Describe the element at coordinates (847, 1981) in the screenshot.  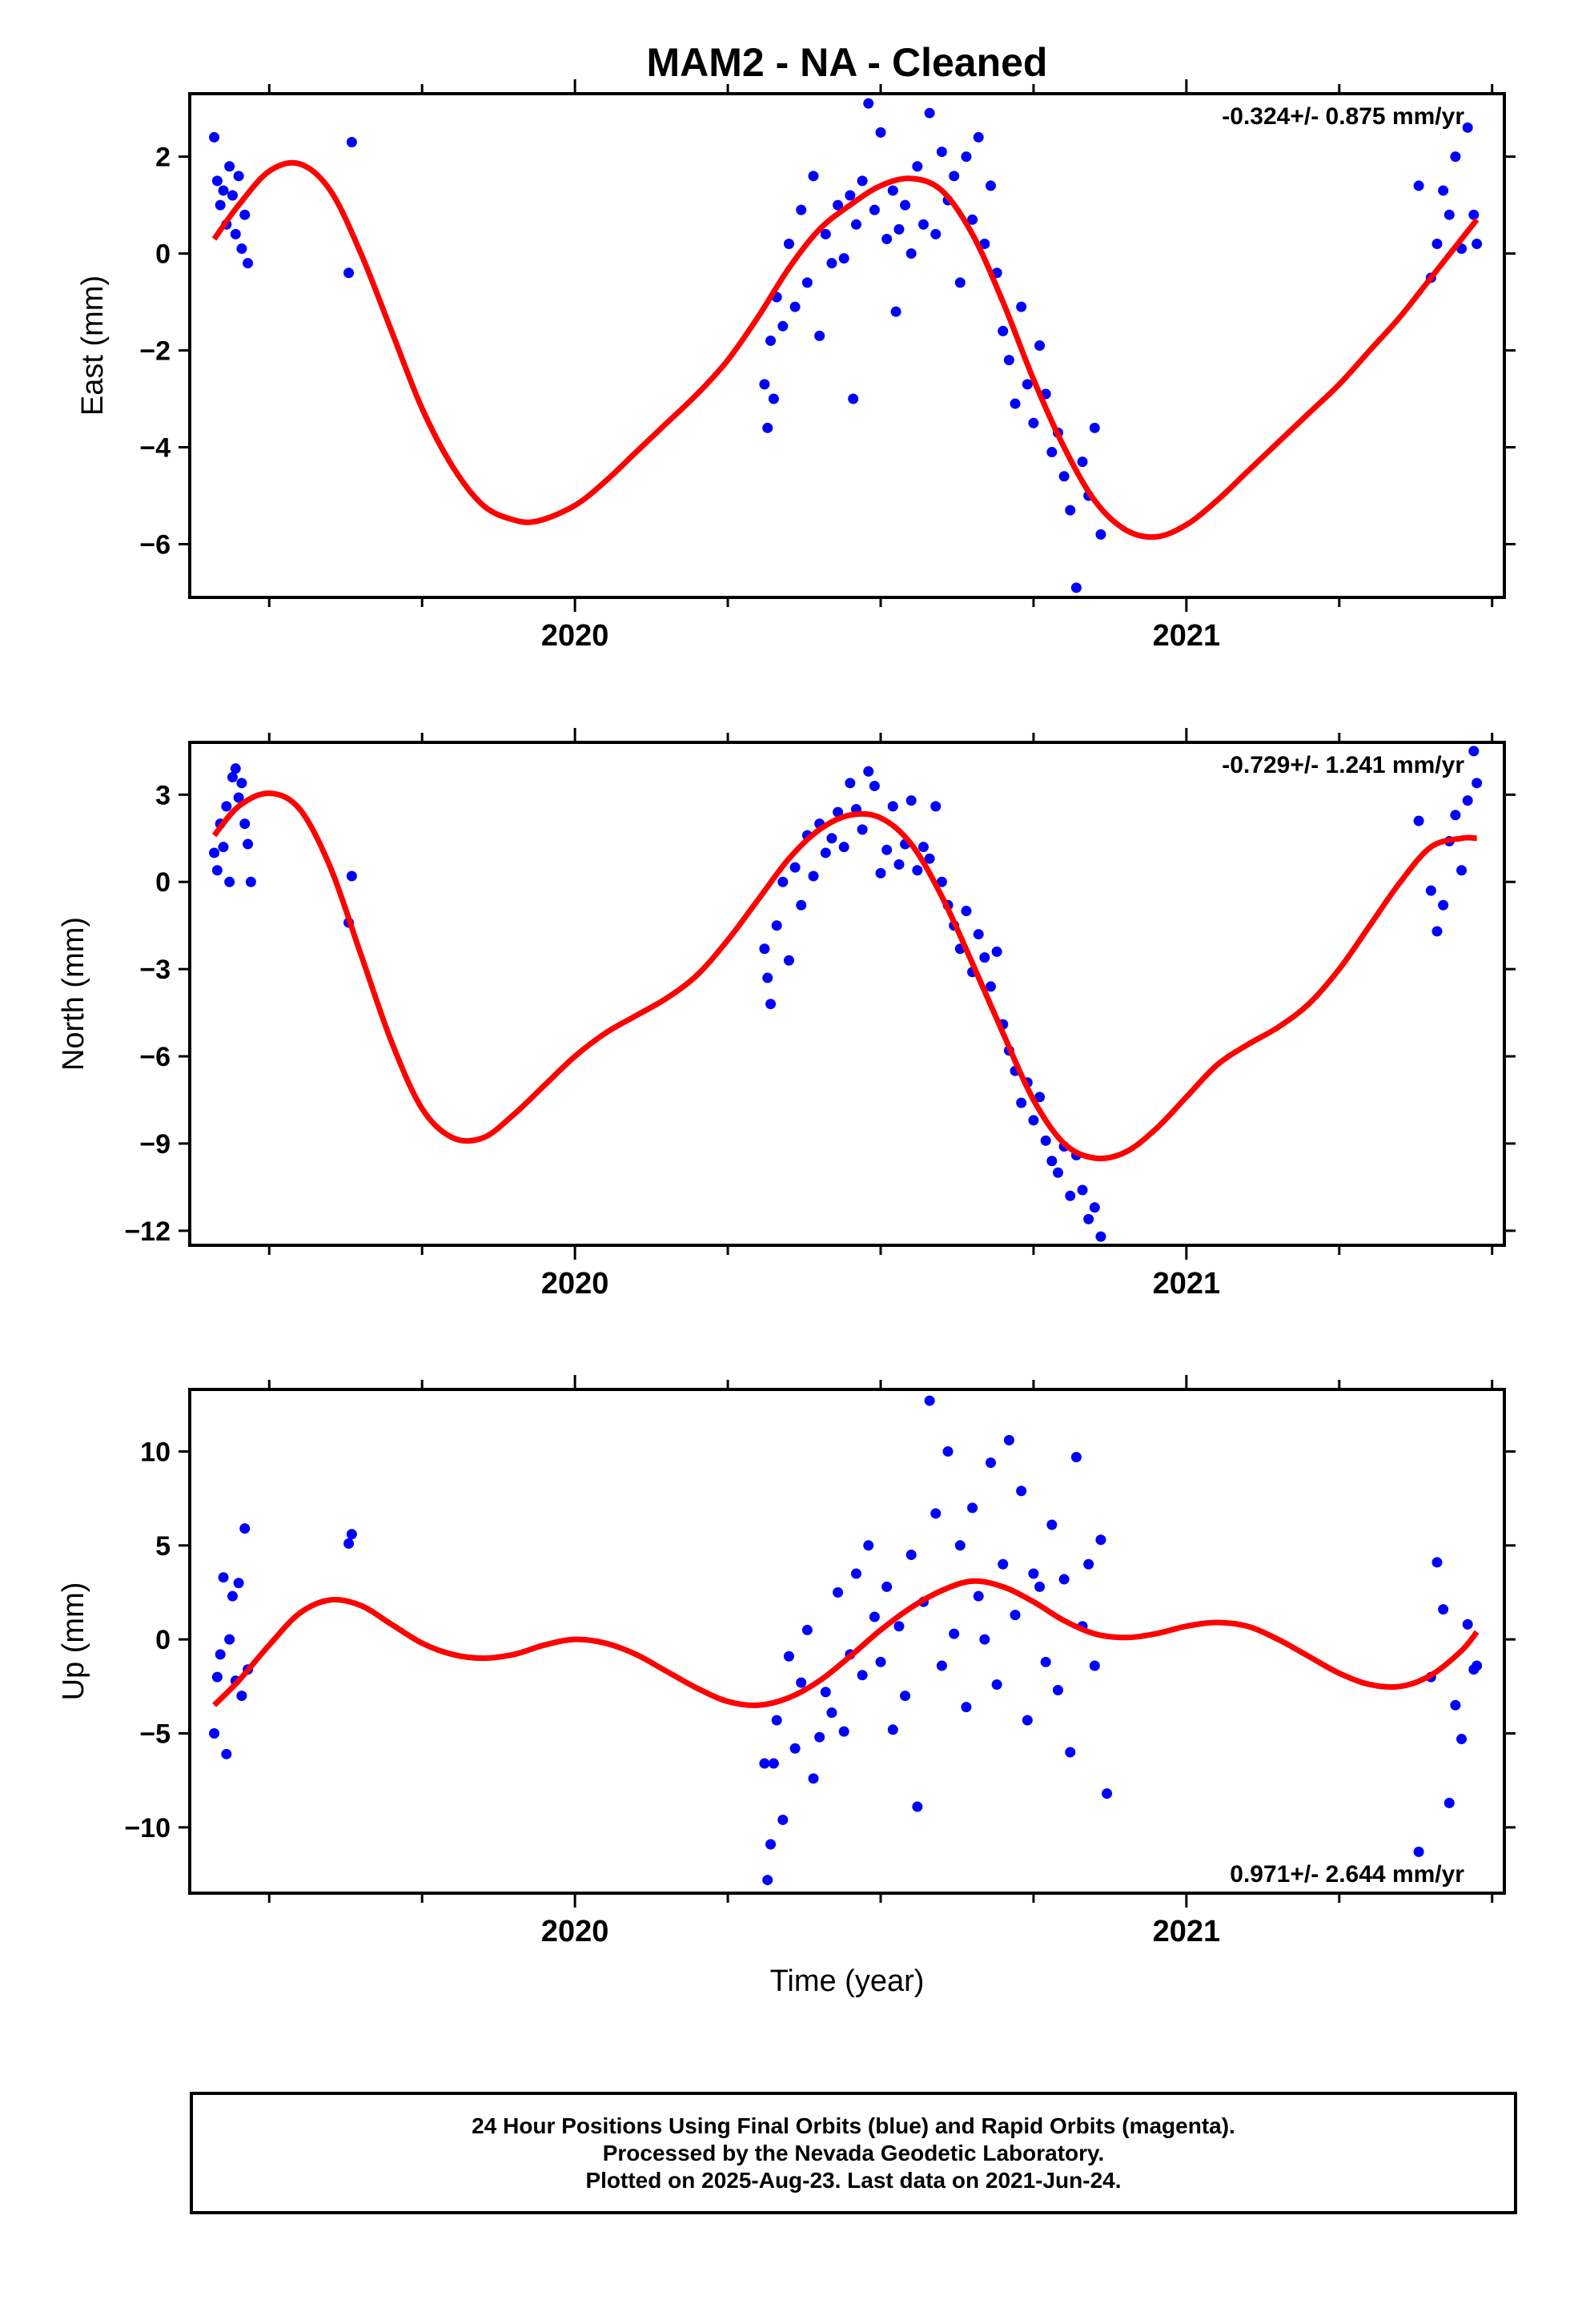
I see `x-axis-label: Time (year)` at that location.